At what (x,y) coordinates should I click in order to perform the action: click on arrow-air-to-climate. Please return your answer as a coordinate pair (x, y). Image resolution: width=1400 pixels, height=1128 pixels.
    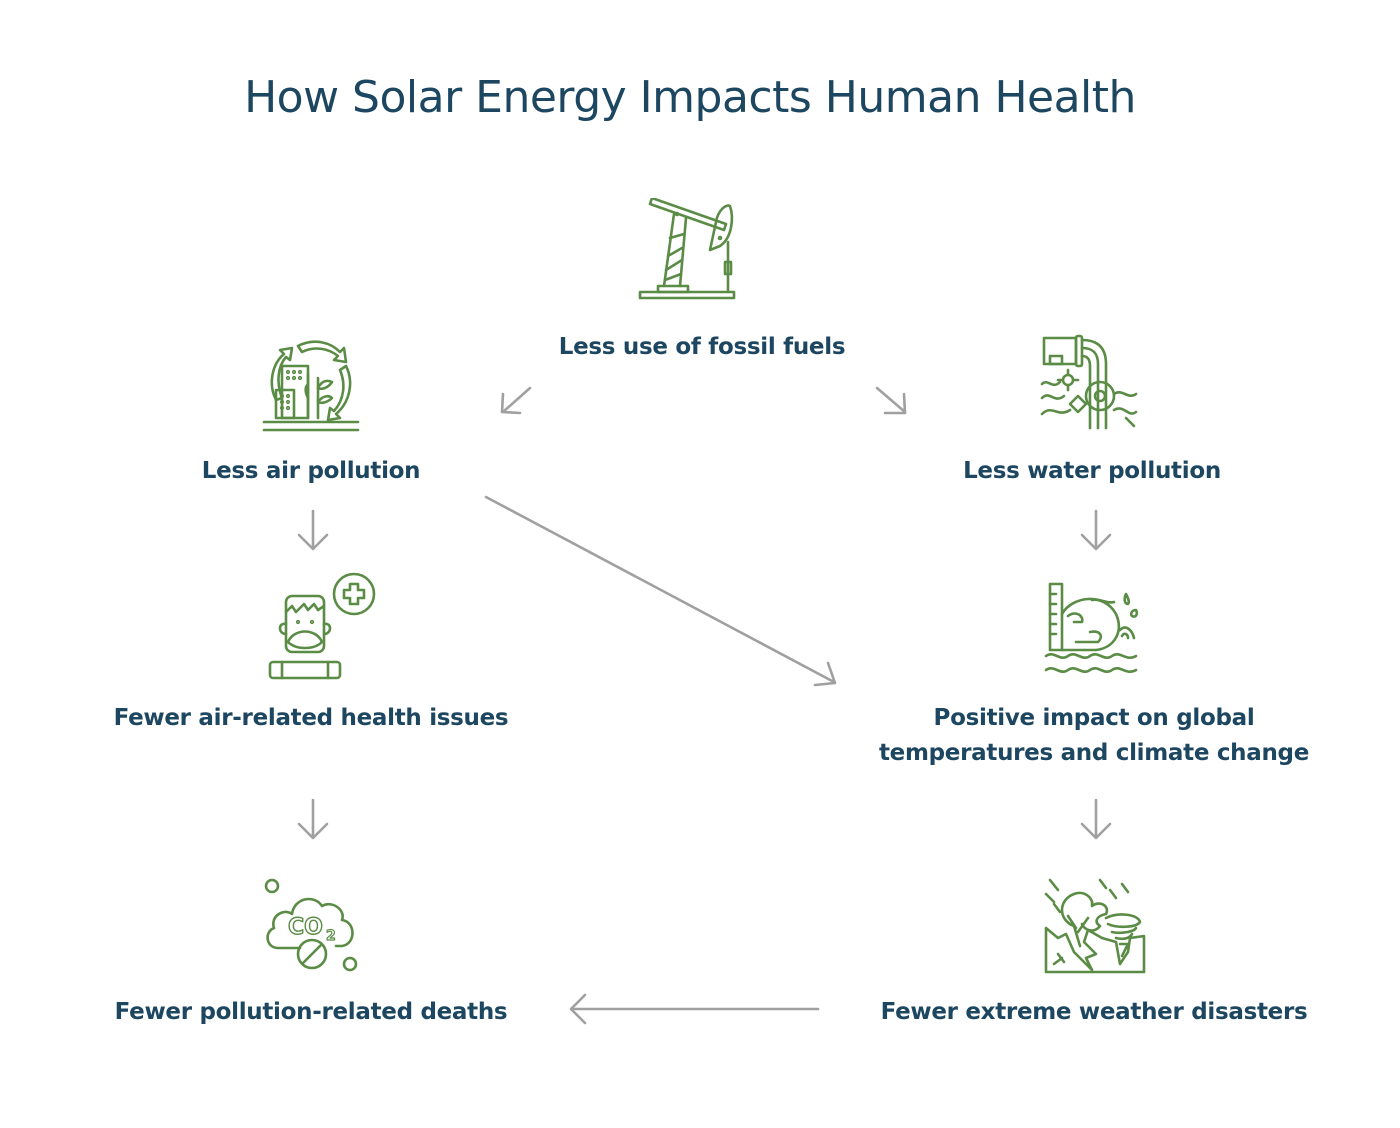
    Looking at the image, I should click on (660, 591).